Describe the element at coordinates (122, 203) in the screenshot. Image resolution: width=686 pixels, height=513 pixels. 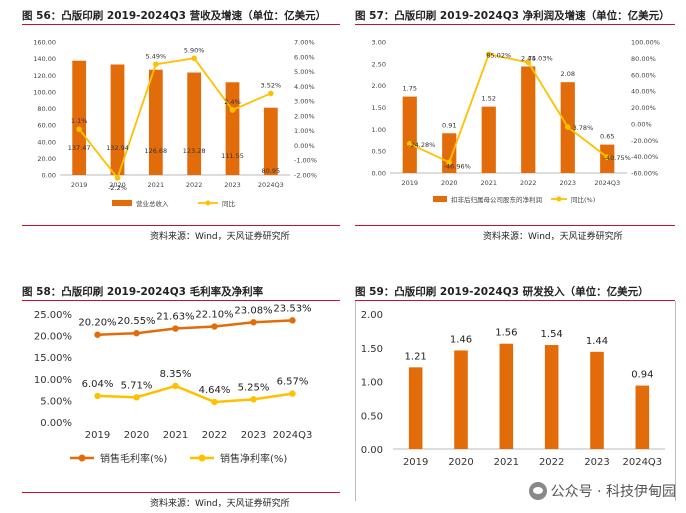
I see `legend-swatch-bar` at that location.